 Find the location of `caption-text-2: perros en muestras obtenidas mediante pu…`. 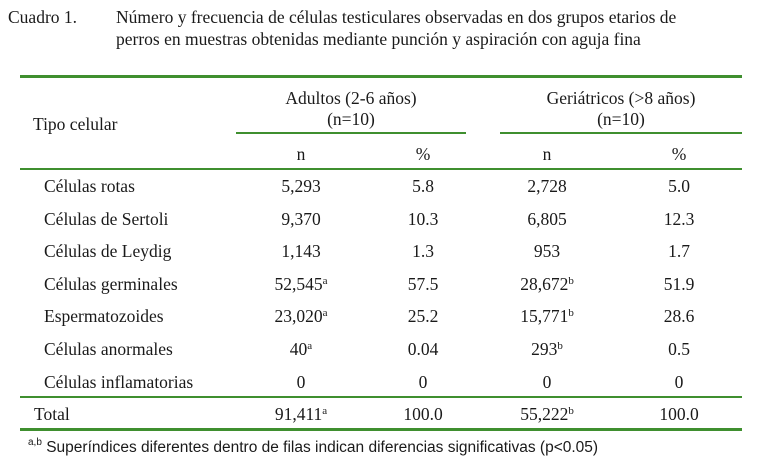

caption-text-2: perros en muestras obtenidas mediante pu… is located at coordinates (378, 39).